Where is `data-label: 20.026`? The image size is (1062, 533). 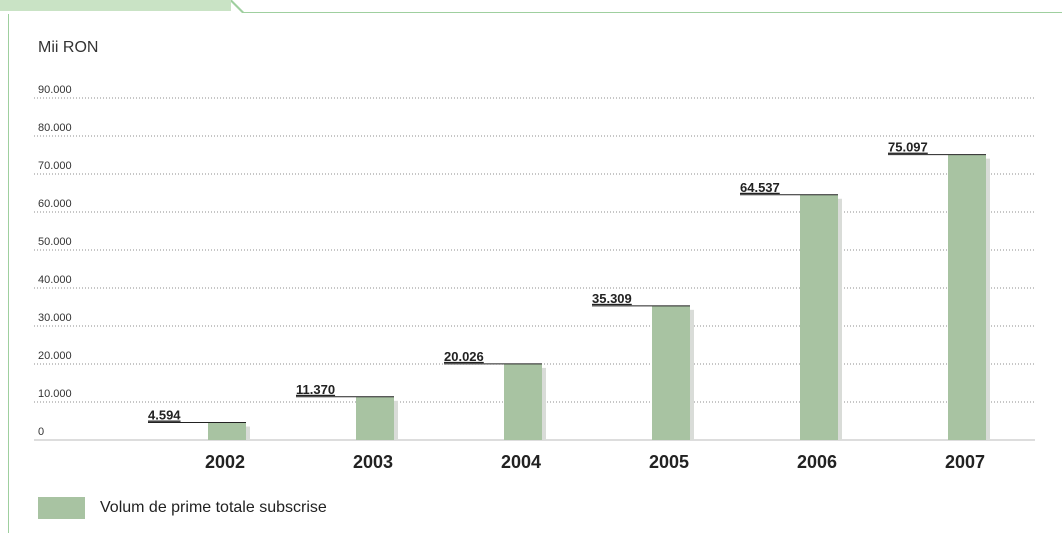 data-label: 20.026 is located at coordinates (464, 356).